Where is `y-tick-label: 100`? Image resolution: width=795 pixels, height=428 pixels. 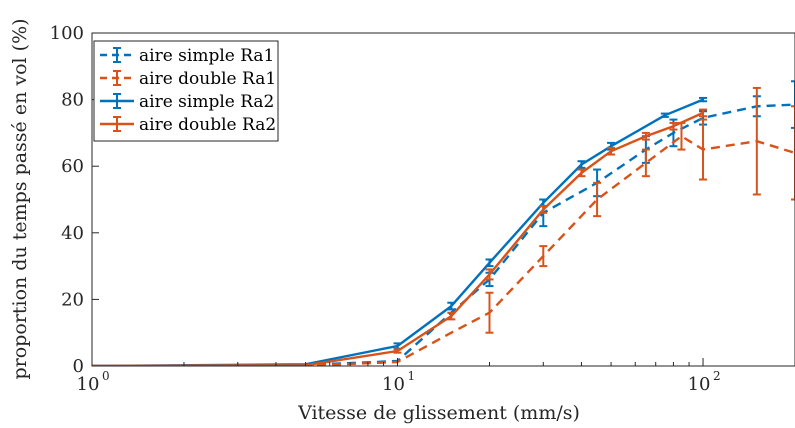 y-tick-label: 100 is located at coordinates (67, 33).